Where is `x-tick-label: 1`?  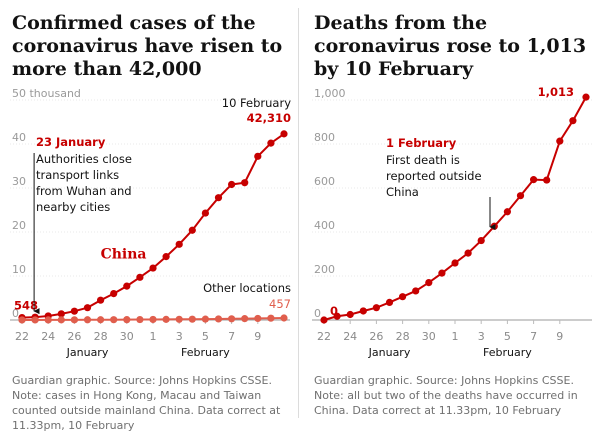 x-tick-label: 1 is located at coordinates (455, 336).